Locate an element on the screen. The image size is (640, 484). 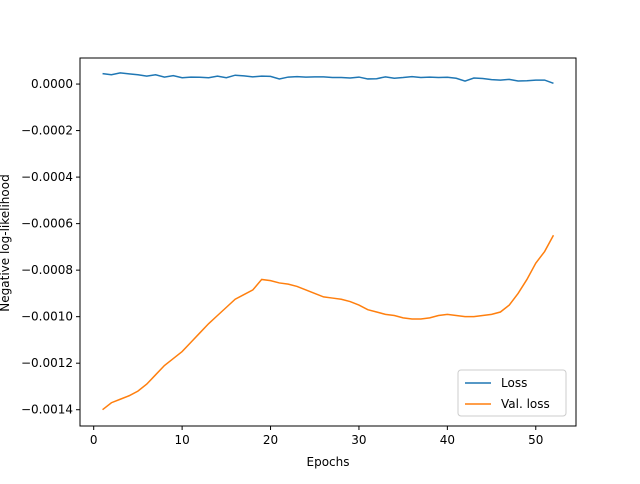
y-tick-label: −0.0002 is located at coordinates (47, 131).